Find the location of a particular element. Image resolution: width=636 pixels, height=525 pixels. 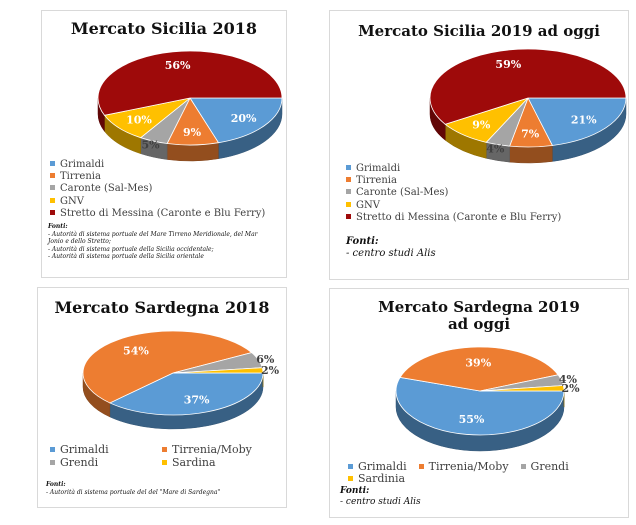

data-label: 55% is located at coordinates (472, 419).